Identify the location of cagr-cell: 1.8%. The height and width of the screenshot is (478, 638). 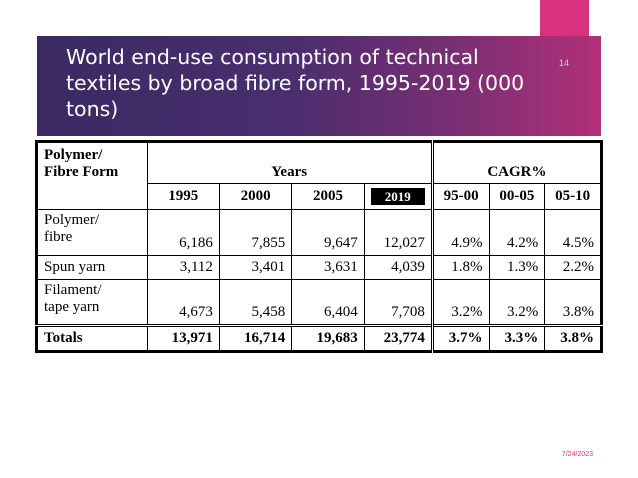
(460, 267).